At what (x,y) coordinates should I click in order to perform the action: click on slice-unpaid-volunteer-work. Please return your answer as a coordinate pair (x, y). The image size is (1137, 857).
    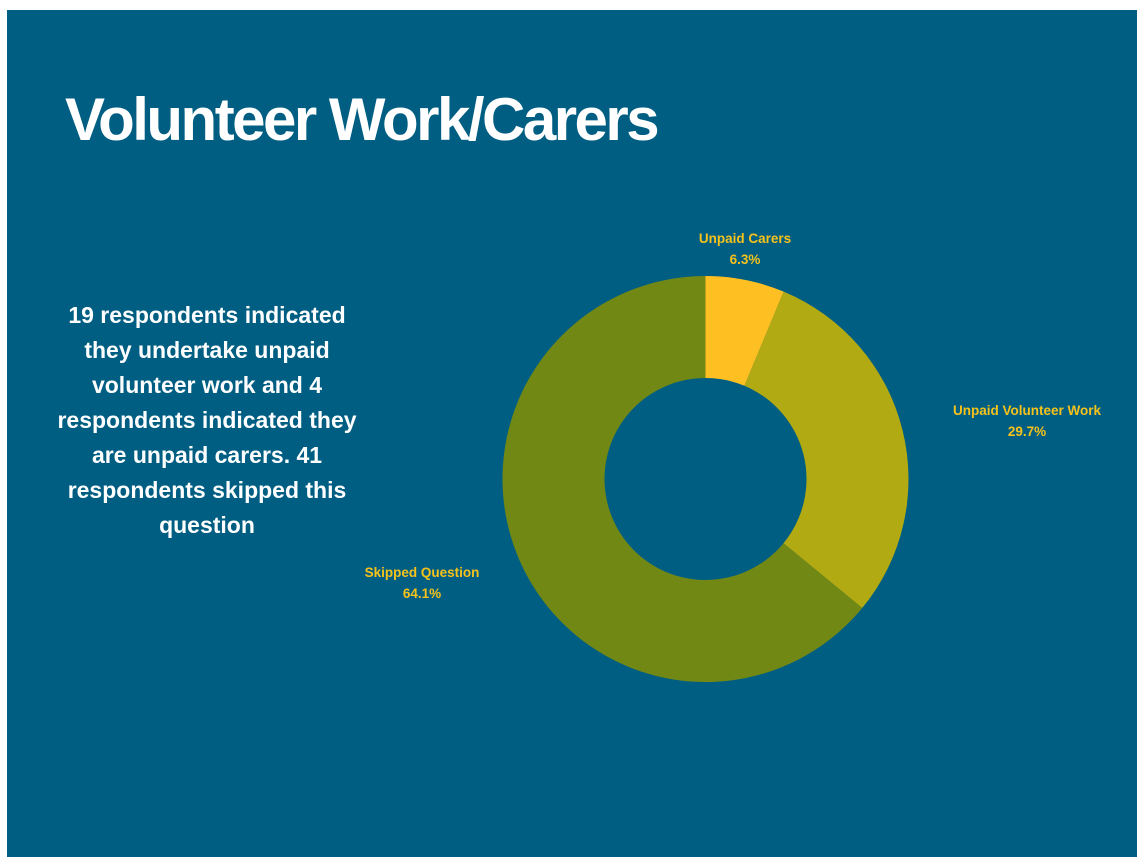
    Looking at the image, I should click on (826, 450).